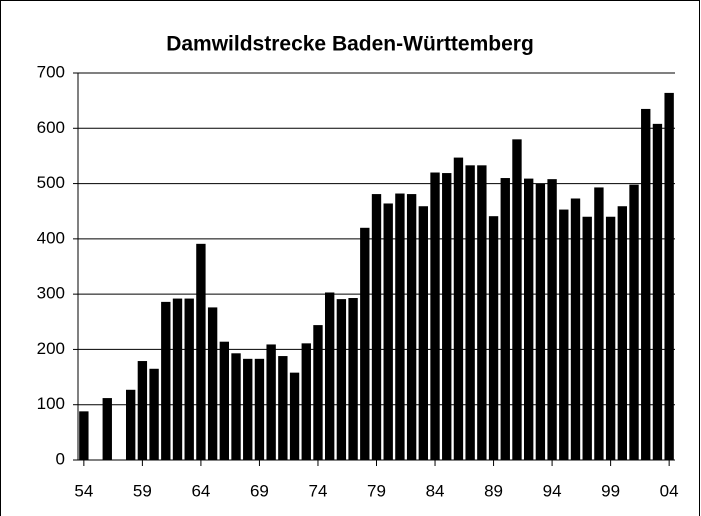 This screenshot has height=516, width=701. Describe the element at coordinates (435, 490) in the screenshot. I see `x-tick-label: 84` at that location.